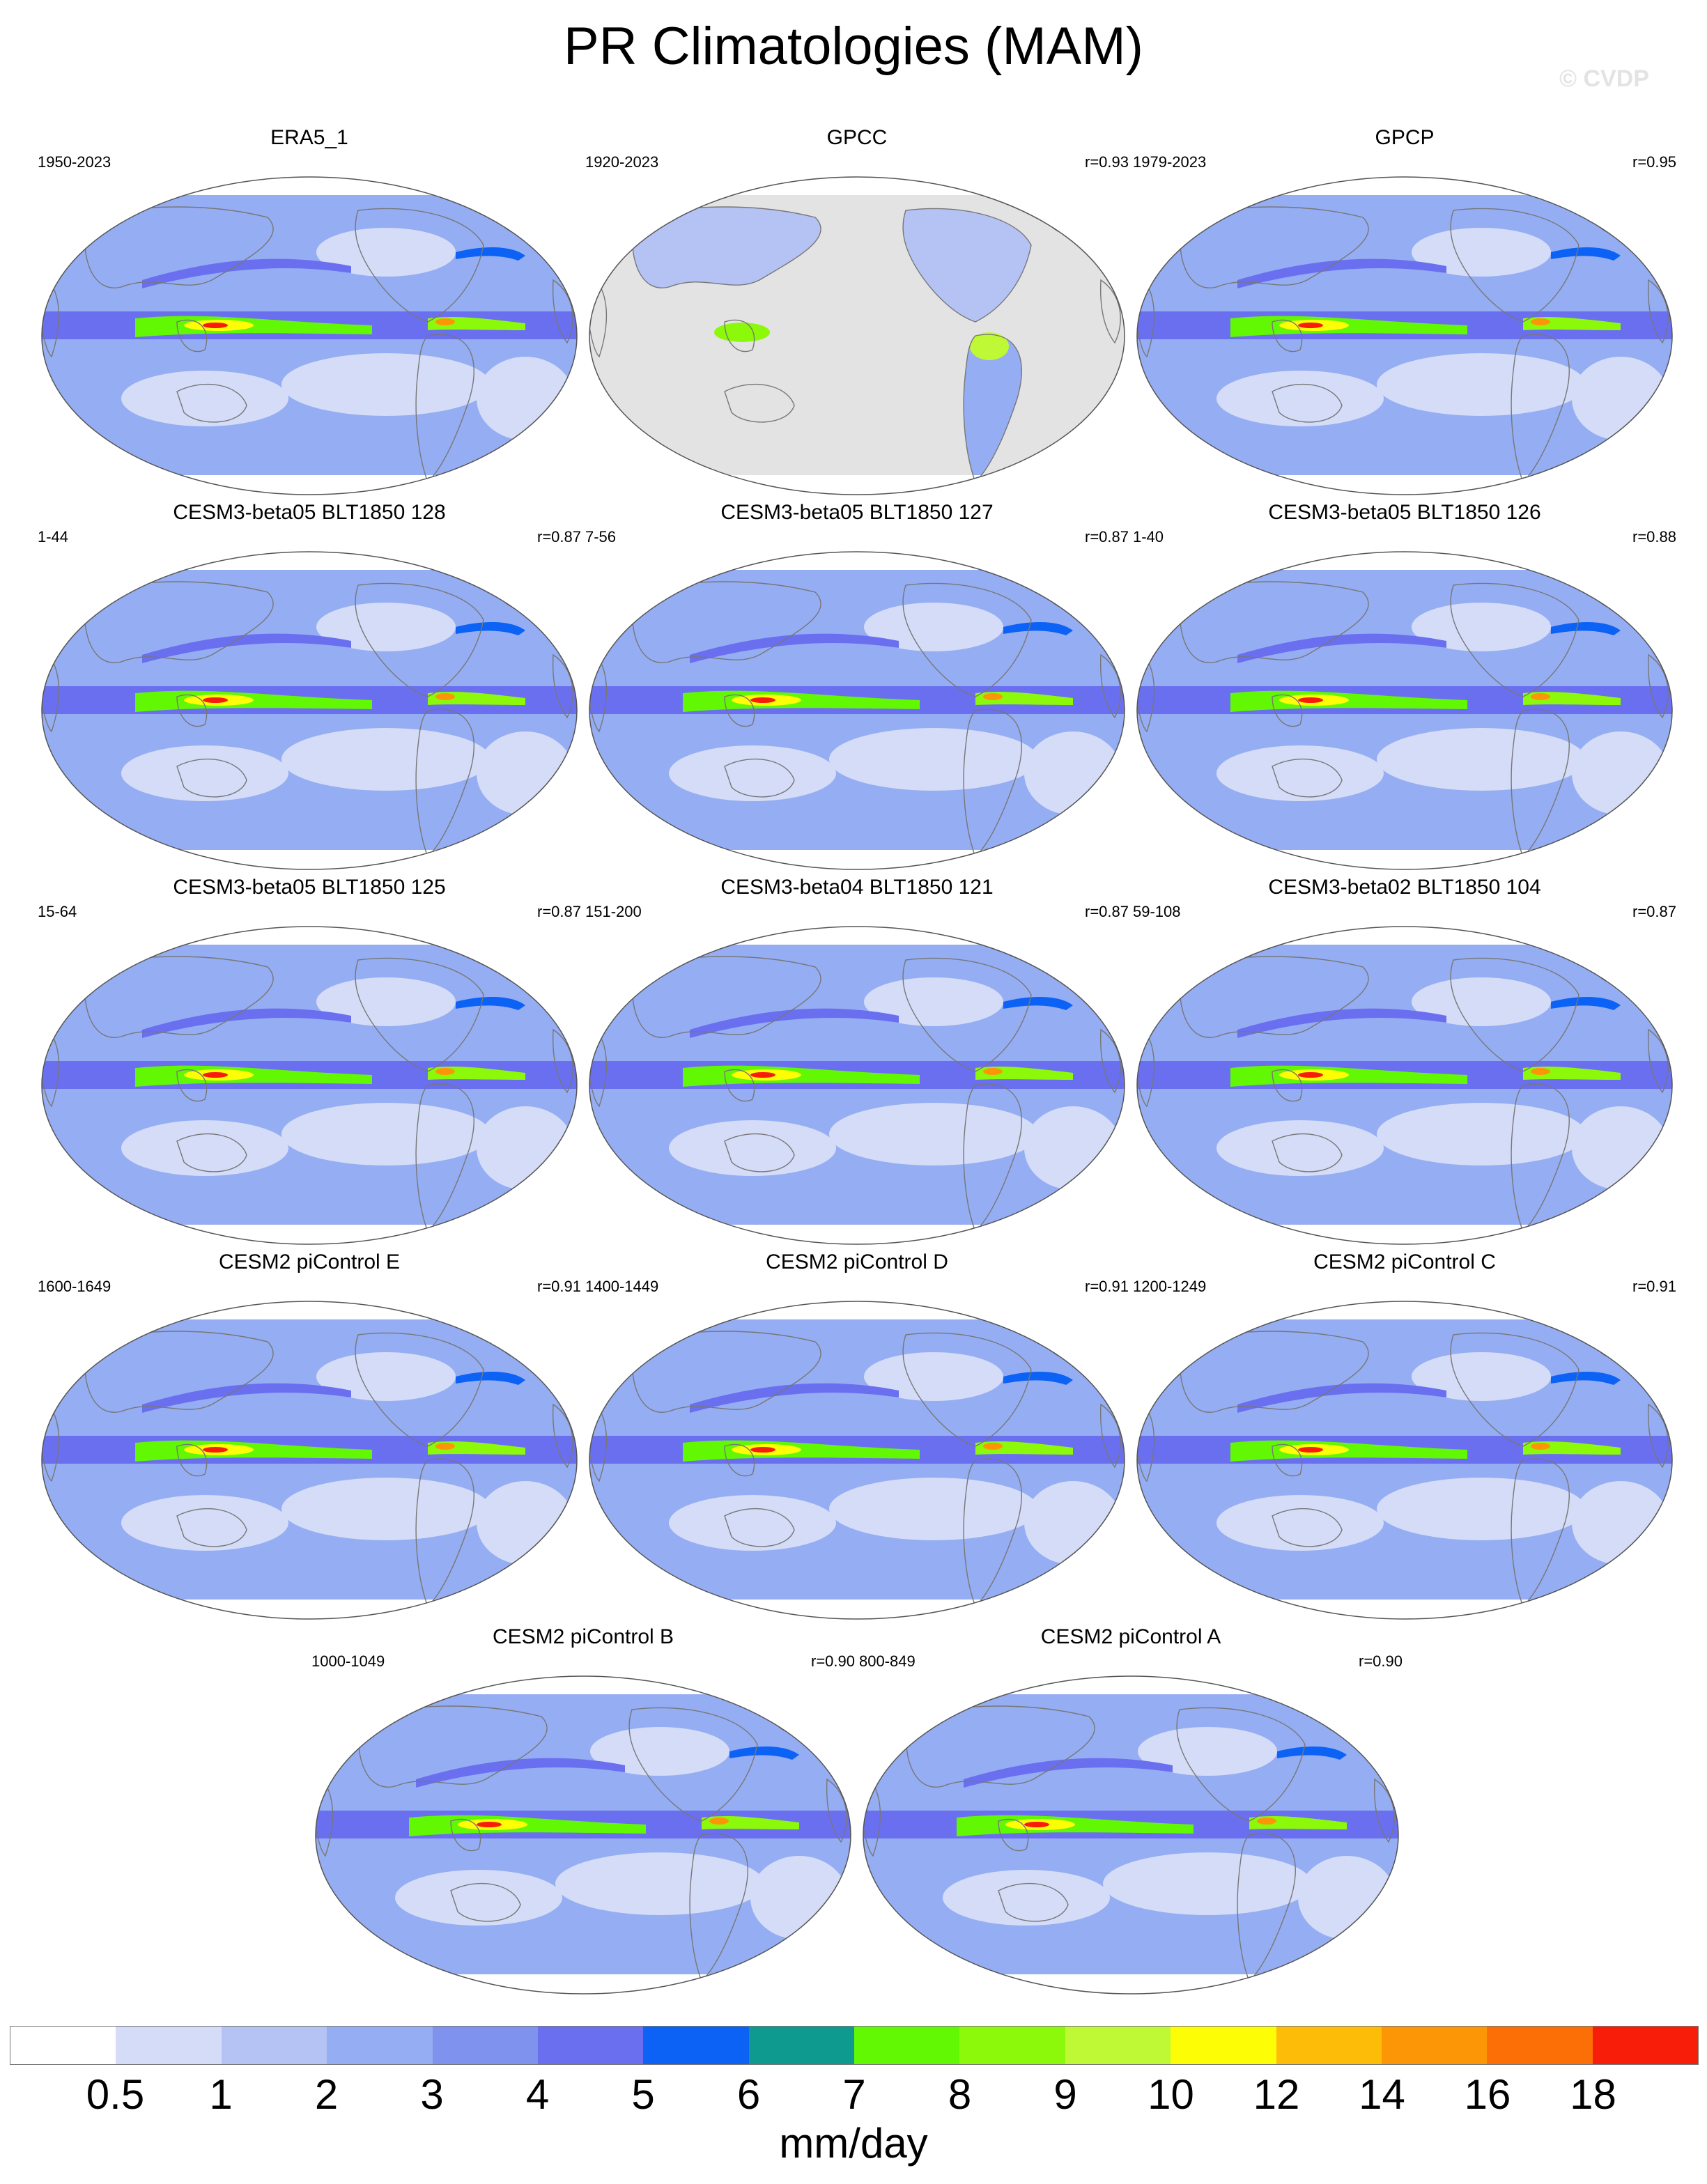 This screenshot has height=2184, width=1707. Describe the element at coordinates (643, 2094) in the screenshot. I see `colorbar-tick-label: 5` at that location.